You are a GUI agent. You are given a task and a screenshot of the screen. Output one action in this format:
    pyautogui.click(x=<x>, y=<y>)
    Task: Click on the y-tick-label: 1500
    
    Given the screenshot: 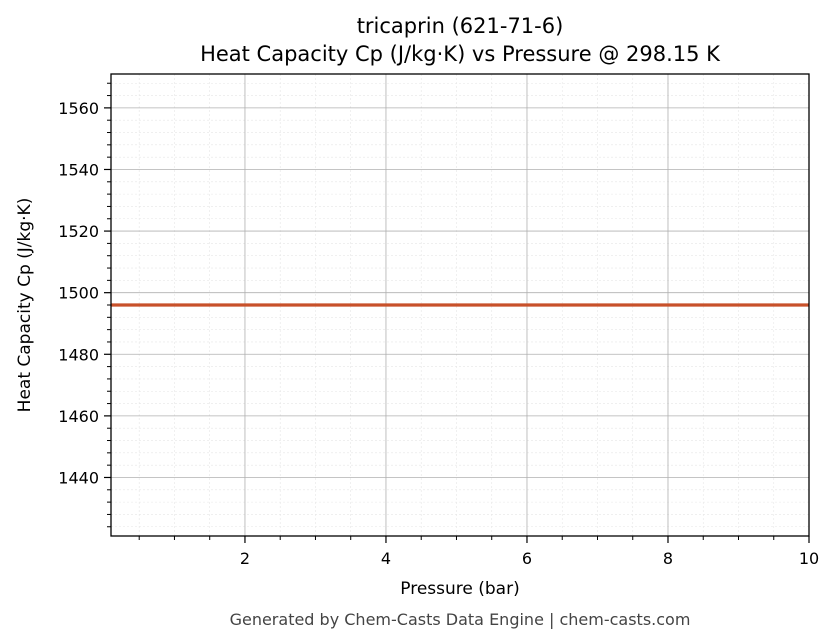 What is the action you would take?
    pyautogui.click(x=78, y=293)
    